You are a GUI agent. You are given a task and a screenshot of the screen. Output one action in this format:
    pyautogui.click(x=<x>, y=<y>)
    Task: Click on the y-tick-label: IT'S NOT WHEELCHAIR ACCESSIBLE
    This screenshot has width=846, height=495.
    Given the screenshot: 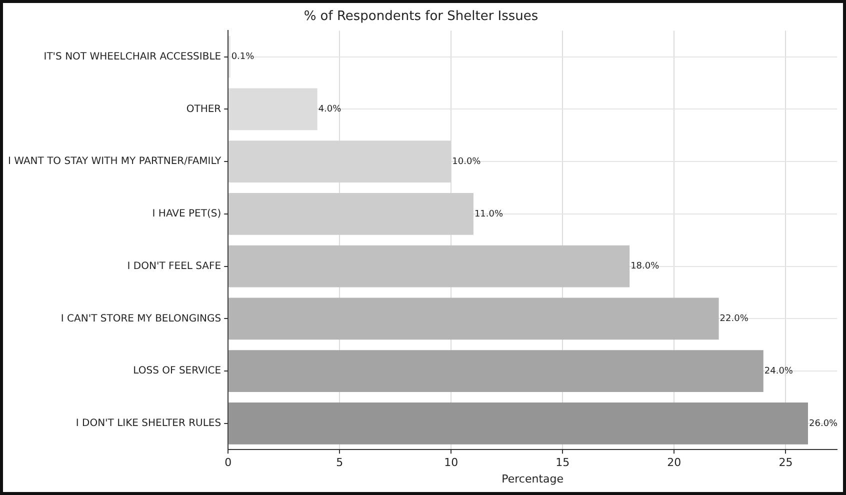 What is the action you would take?
    pyautogui.click(x=133, y=56)
    